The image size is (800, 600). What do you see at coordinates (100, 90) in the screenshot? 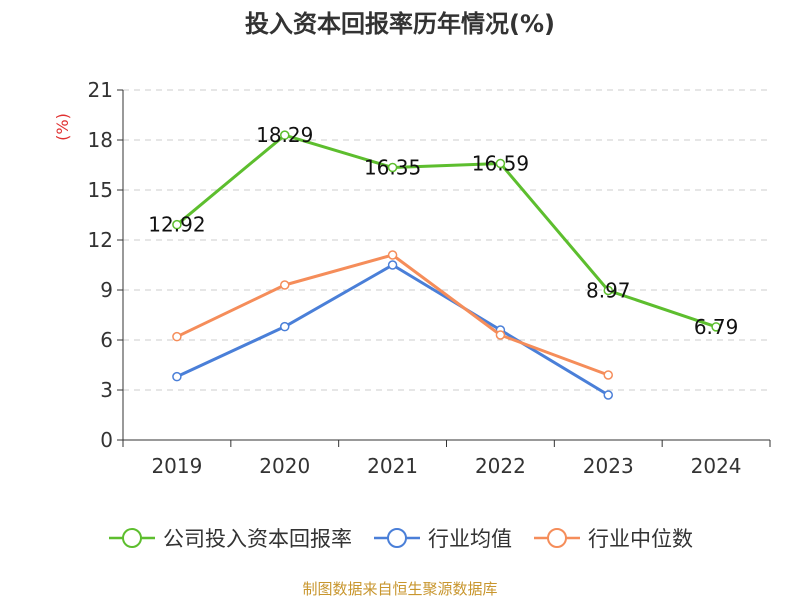
I see `y-tick-label: 21` at bounding box center [100, 90].